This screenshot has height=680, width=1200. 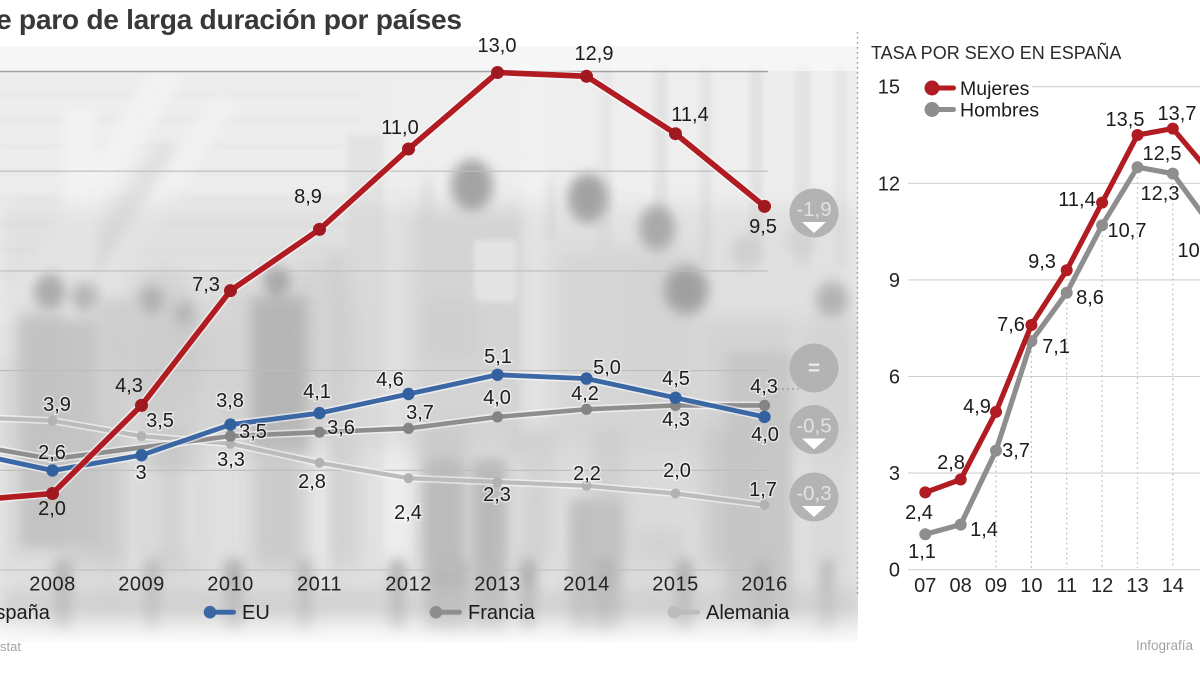 What do you see at coordinates (1162, 154) in the screenshot?
I see `svg-text: 12,5` at bounding box center [1162, 154].